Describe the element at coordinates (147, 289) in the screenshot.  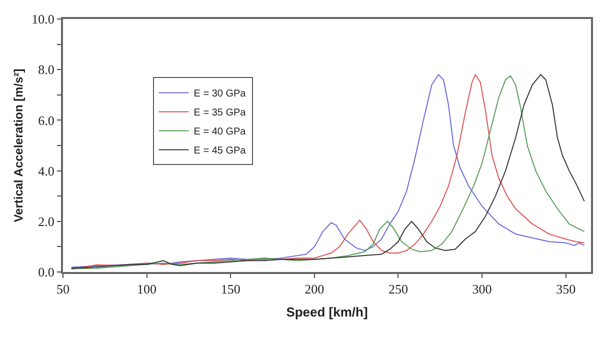
I see `x-tick-label: 100` at that location.